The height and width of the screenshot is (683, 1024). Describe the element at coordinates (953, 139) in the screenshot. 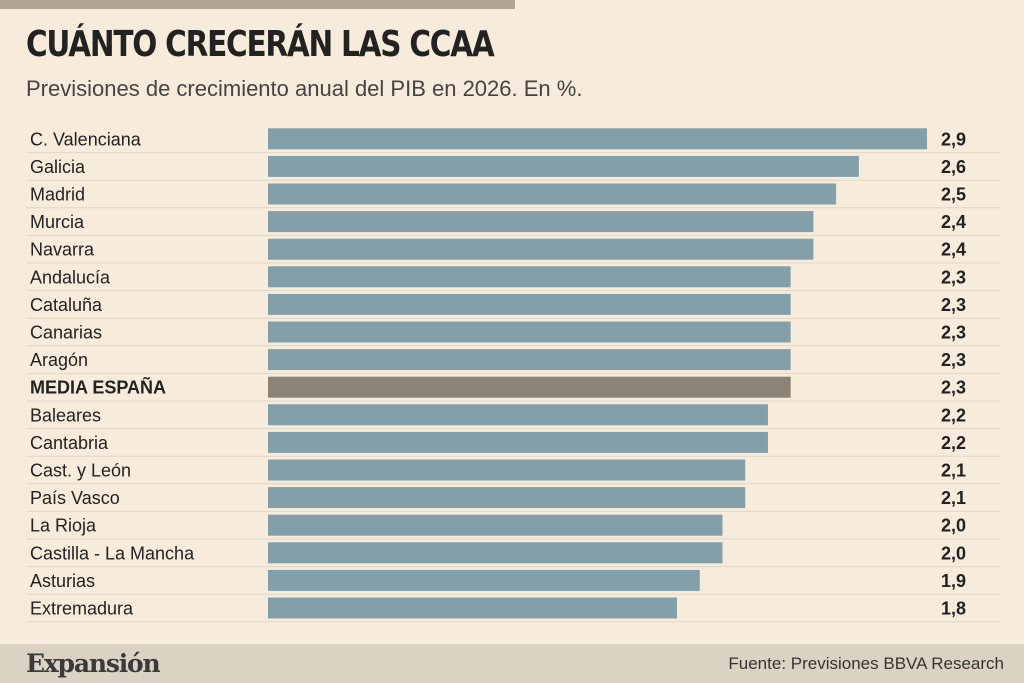

I see `value-label: 2,9` at that location.